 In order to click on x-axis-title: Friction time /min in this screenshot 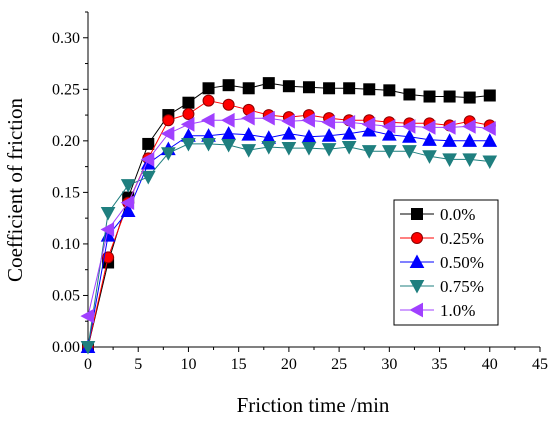, I will do `click(313, 405)`.